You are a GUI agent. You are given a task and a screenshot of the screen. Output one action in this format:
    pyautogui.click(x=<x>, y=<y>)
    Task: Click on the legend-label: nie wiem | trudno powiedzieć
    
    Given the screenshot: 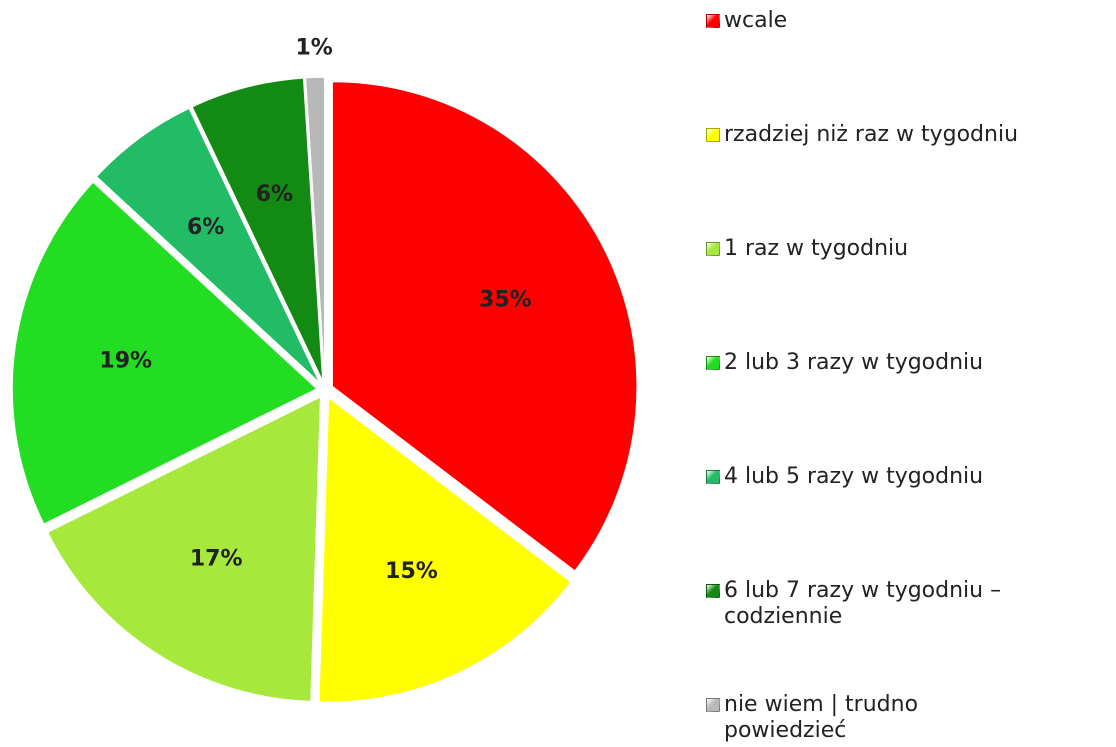 What is the action you would take?
    pyautogui.click(x=821, y=717)
    